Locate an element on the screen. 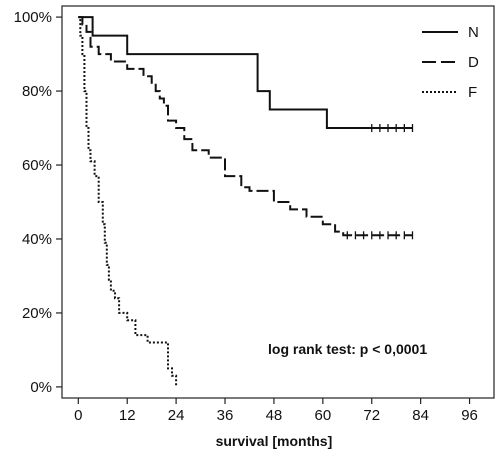 This screenshot has width=500, height=455. legend-label-F: F is located at coordinates (472, 92).